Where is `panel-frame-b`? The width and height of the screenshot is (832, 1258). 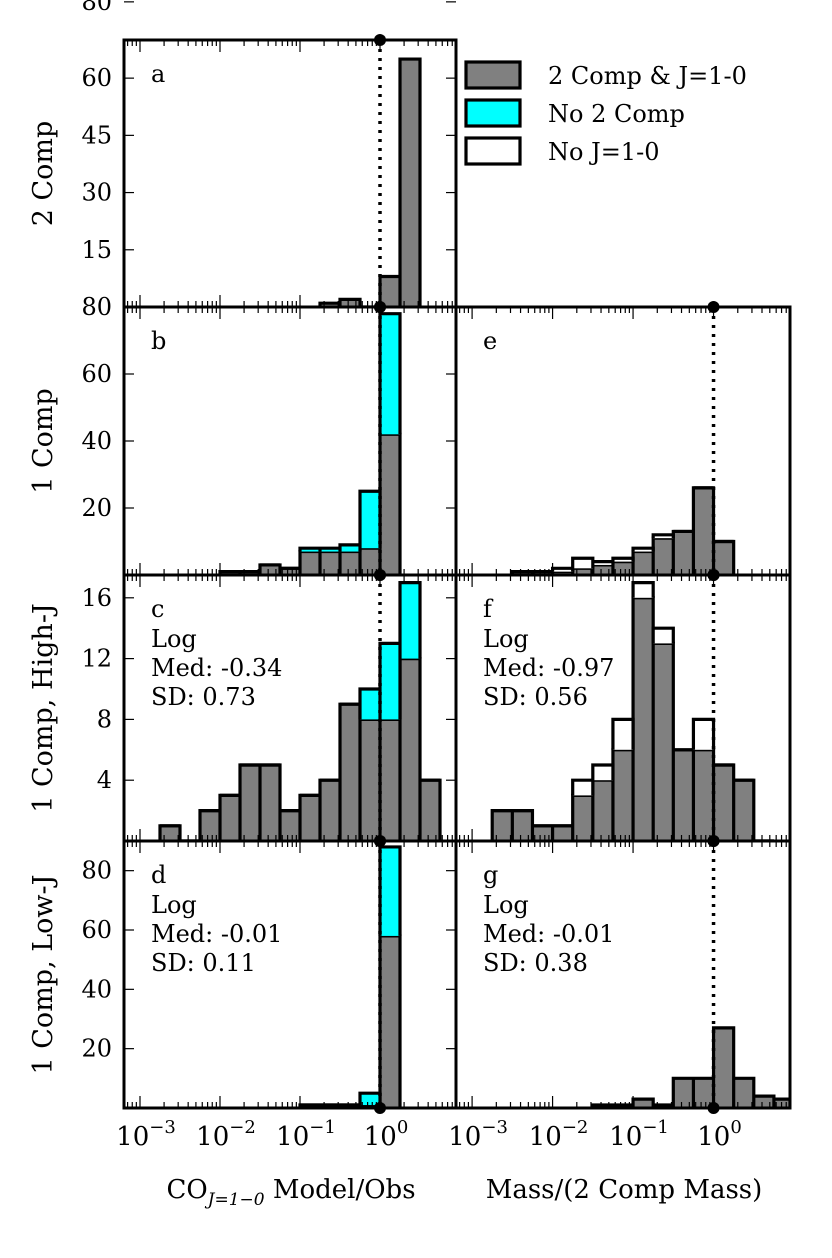 panel-frame-b is located at coordinates (290, 441).